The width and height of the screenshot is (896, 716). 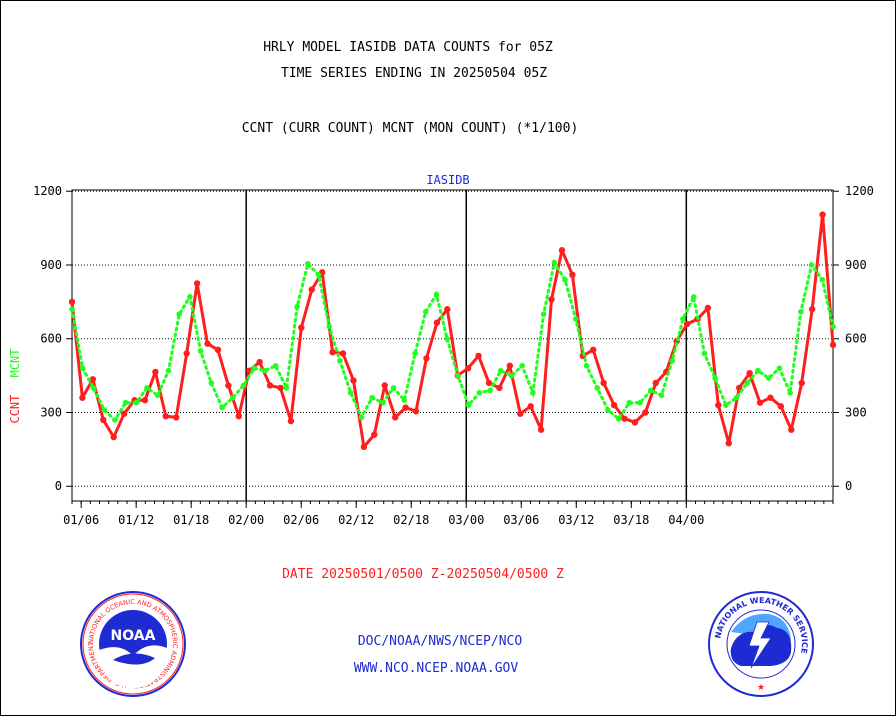 I want to click on y-tick-label-right: 600, so click(x=856, y=339).